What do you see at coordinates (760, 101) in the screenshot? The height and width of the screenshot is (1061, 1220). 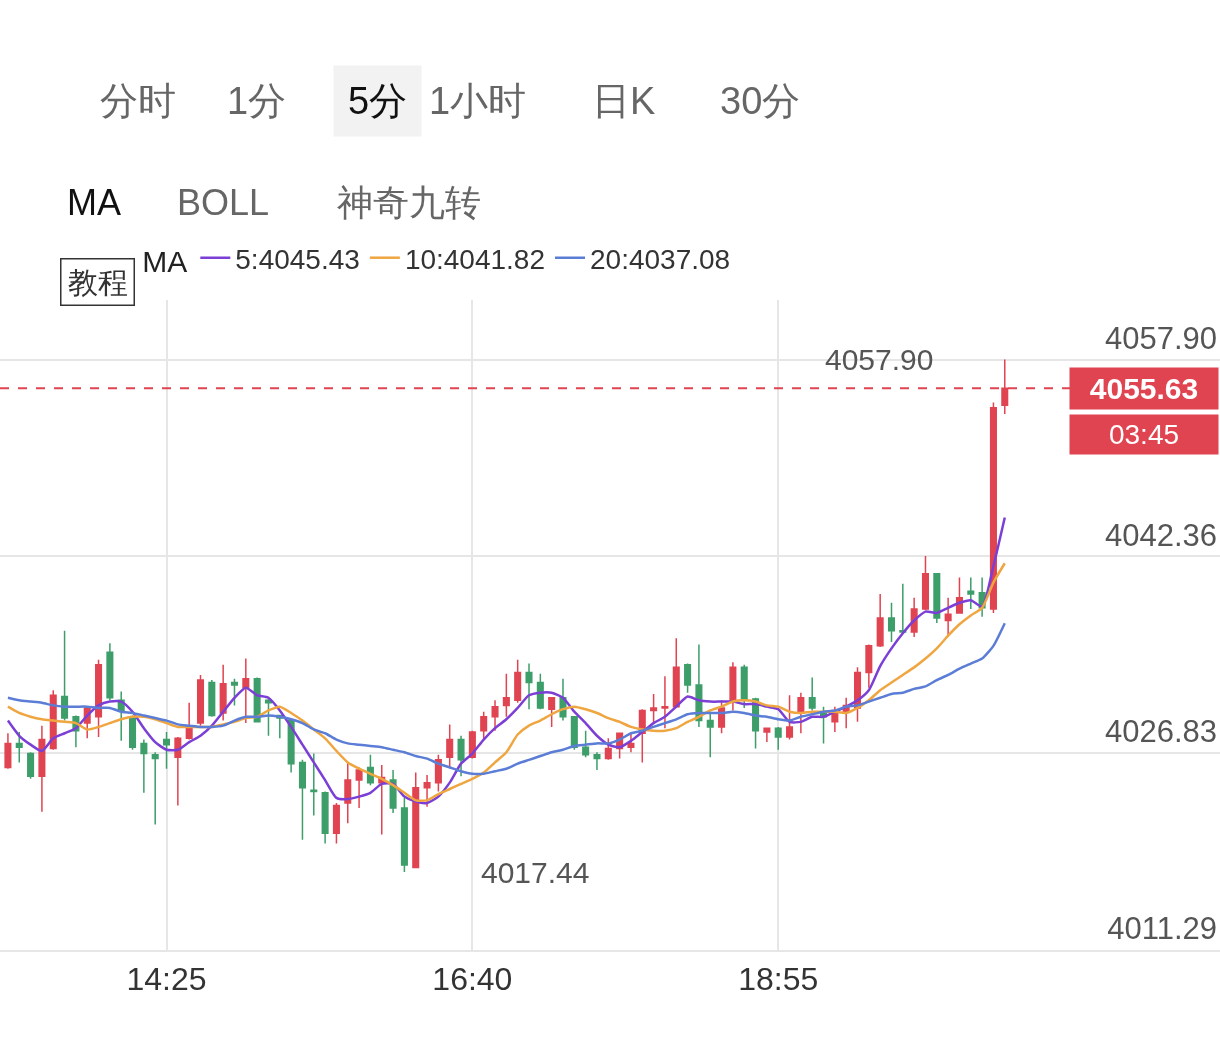 I see `text: 30分` at bounding box center [760, 101].